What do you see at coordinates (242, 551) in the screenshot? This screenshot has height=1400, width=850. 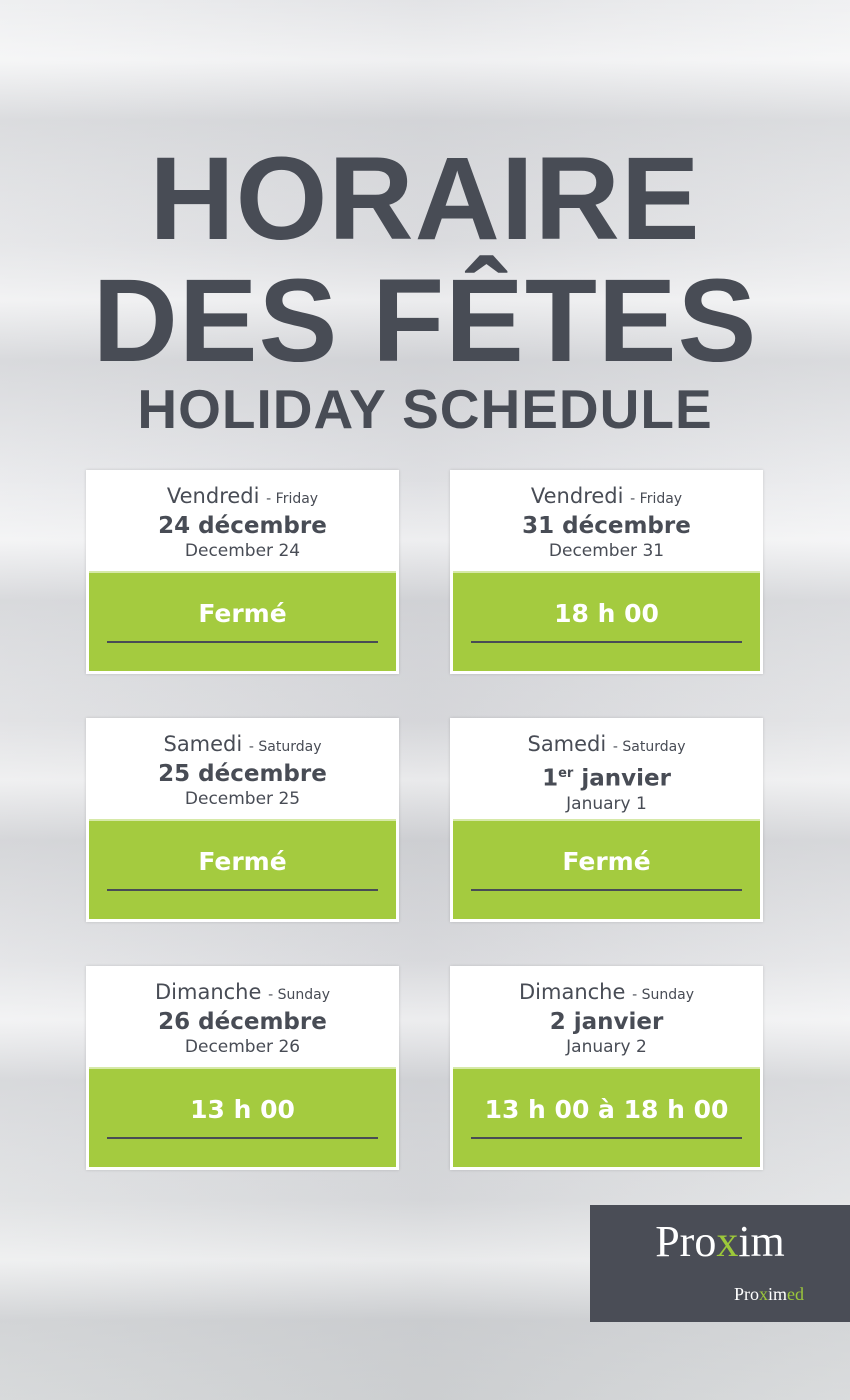 I see `card-date-en: December 24` at bounding box center [242, 551].